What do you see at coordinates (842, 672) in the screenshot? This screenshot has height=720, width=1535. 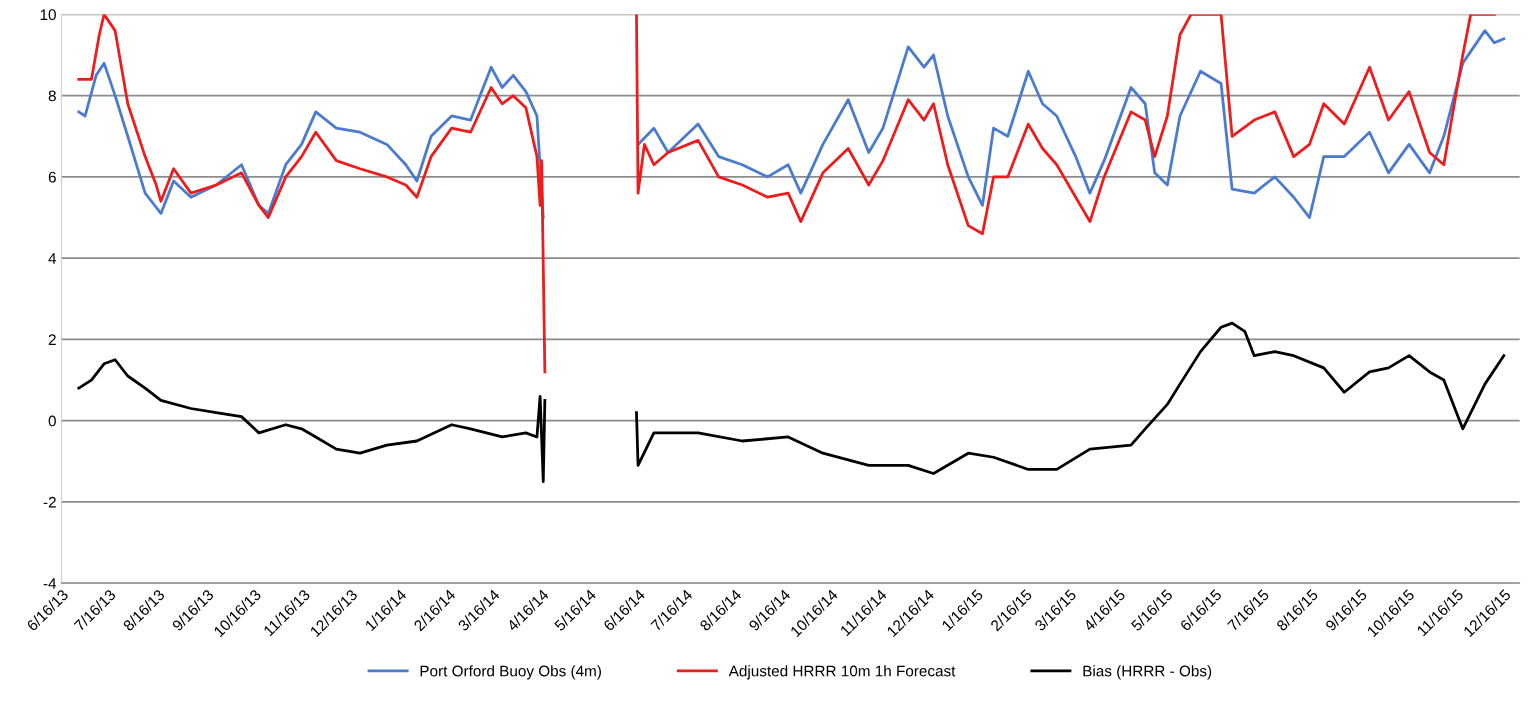 I see `legend-label: Adjusted HRRR 10m 1h Forecast` at bounding box center [842, 672].